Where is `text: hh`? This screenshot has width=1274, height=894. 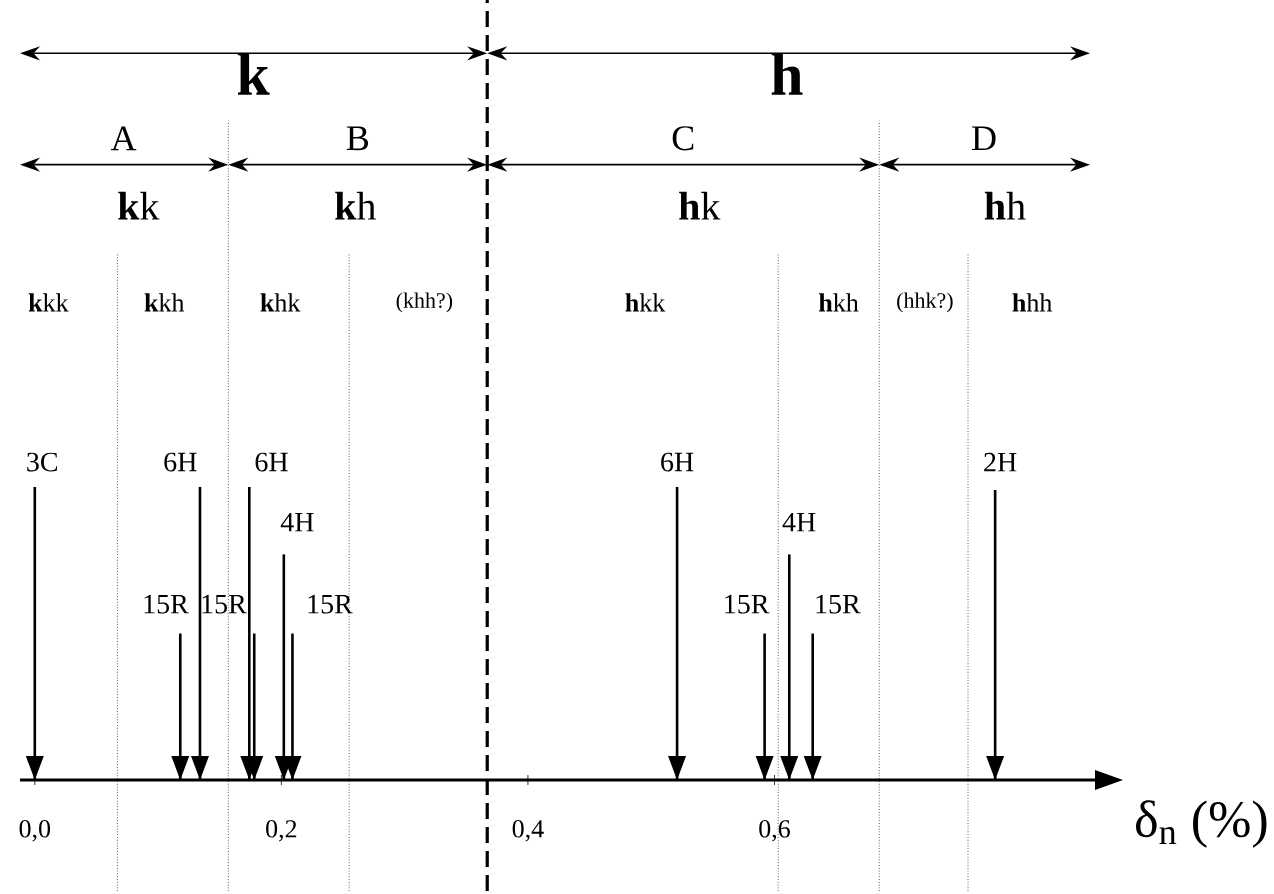
text: hh is located at coordinates (1005, 205).